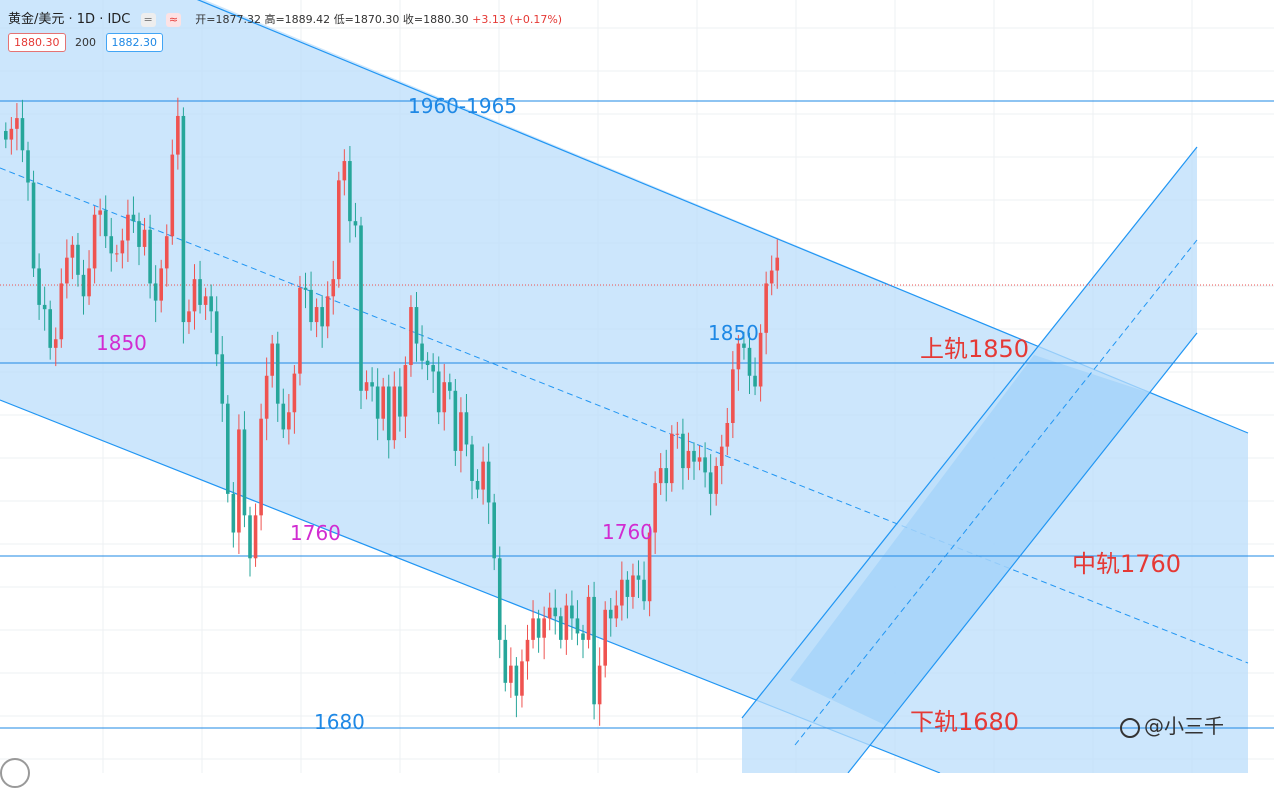 The image size is (1274, 788). Describe the element at coordinates (339, 722) in the screenshot. I see `label-1680: 1680` at that location.